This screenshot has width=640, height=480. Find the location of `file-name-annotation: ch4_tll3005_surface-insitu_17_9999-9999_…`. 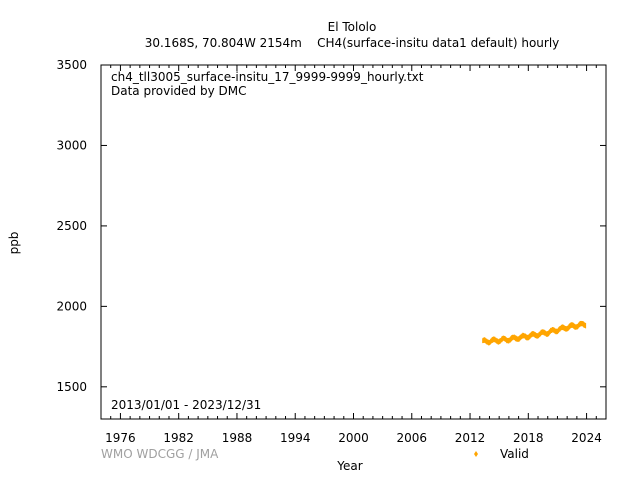

file-name-annotation: ch4_tll3005_surface-insitu_17_9999-9999_… is located at coordinates (267, 77).